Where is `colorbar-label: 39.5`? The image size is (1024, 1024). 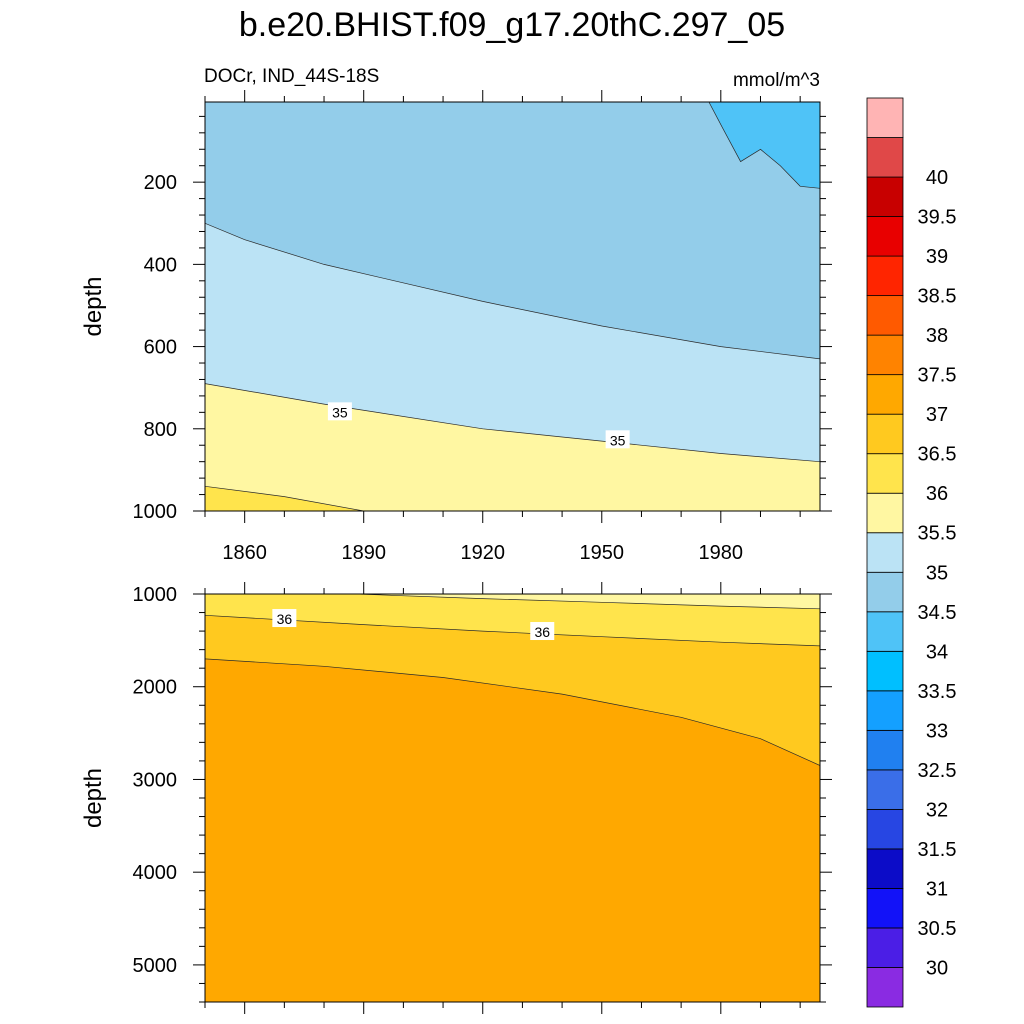
colorbar-label: 39.5 is located at coordinates (937, 218).